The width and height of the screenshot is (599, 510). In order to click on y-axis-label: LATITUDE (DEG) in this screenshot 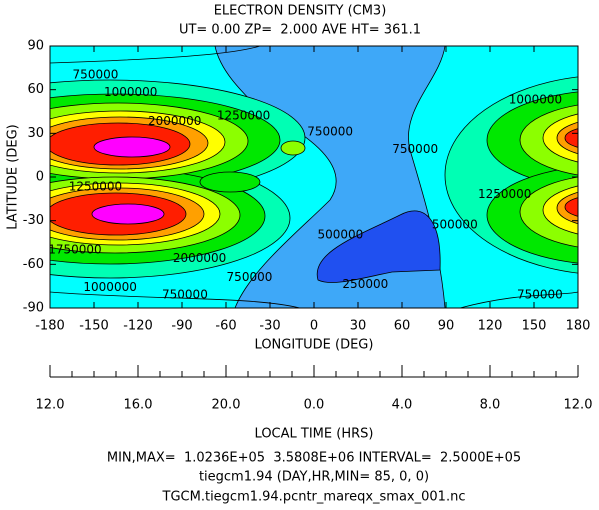, I will do `click(13, 176)`.